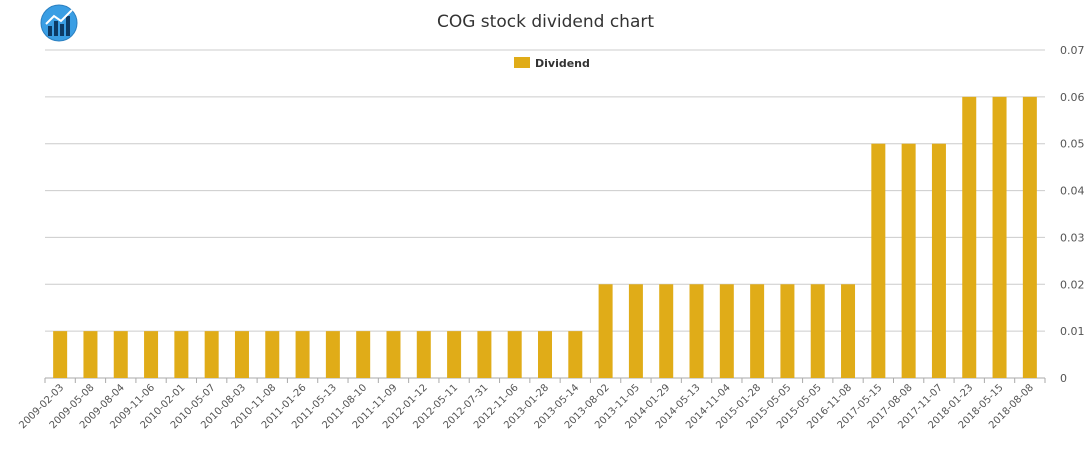 The width and height of the screenshot is (1091, 450). What do you see at coordinates (1072, 144) in the screenshot?
I see `y-tick-label: 0.05` at bounding box center [1072, 144].